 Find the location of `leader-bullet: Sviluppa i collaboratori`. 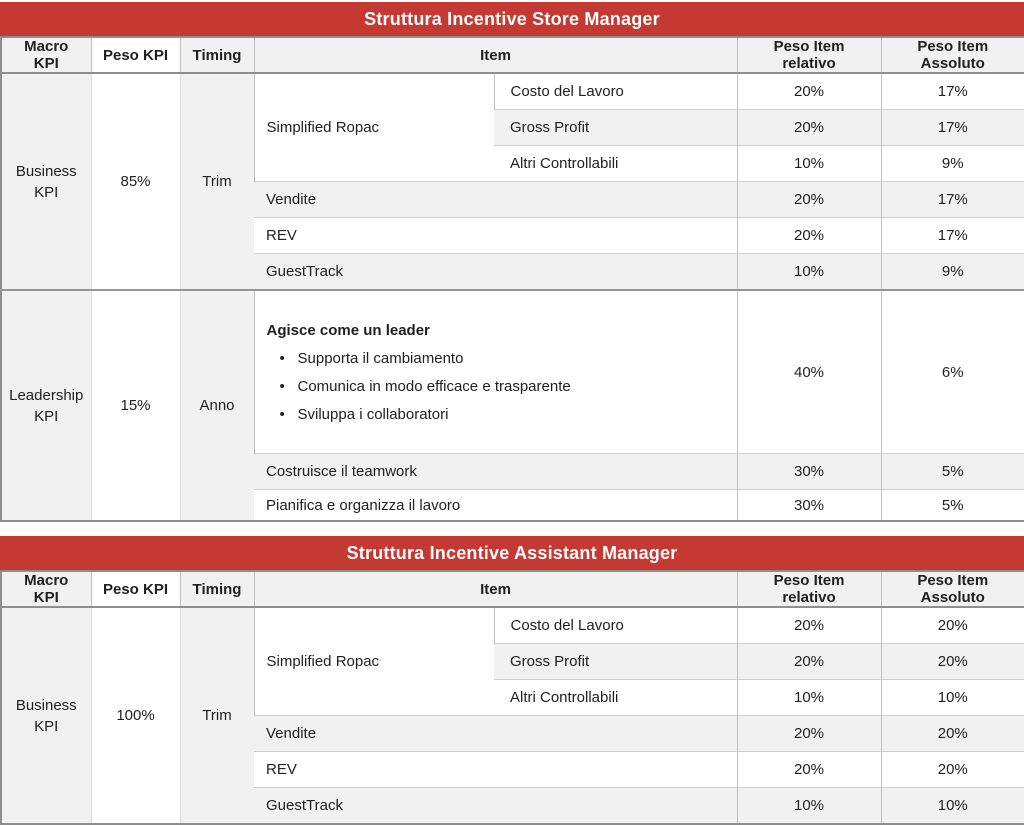

leader-bullet: Sviluppa i collaboratori is located at coordinates (496, 414).